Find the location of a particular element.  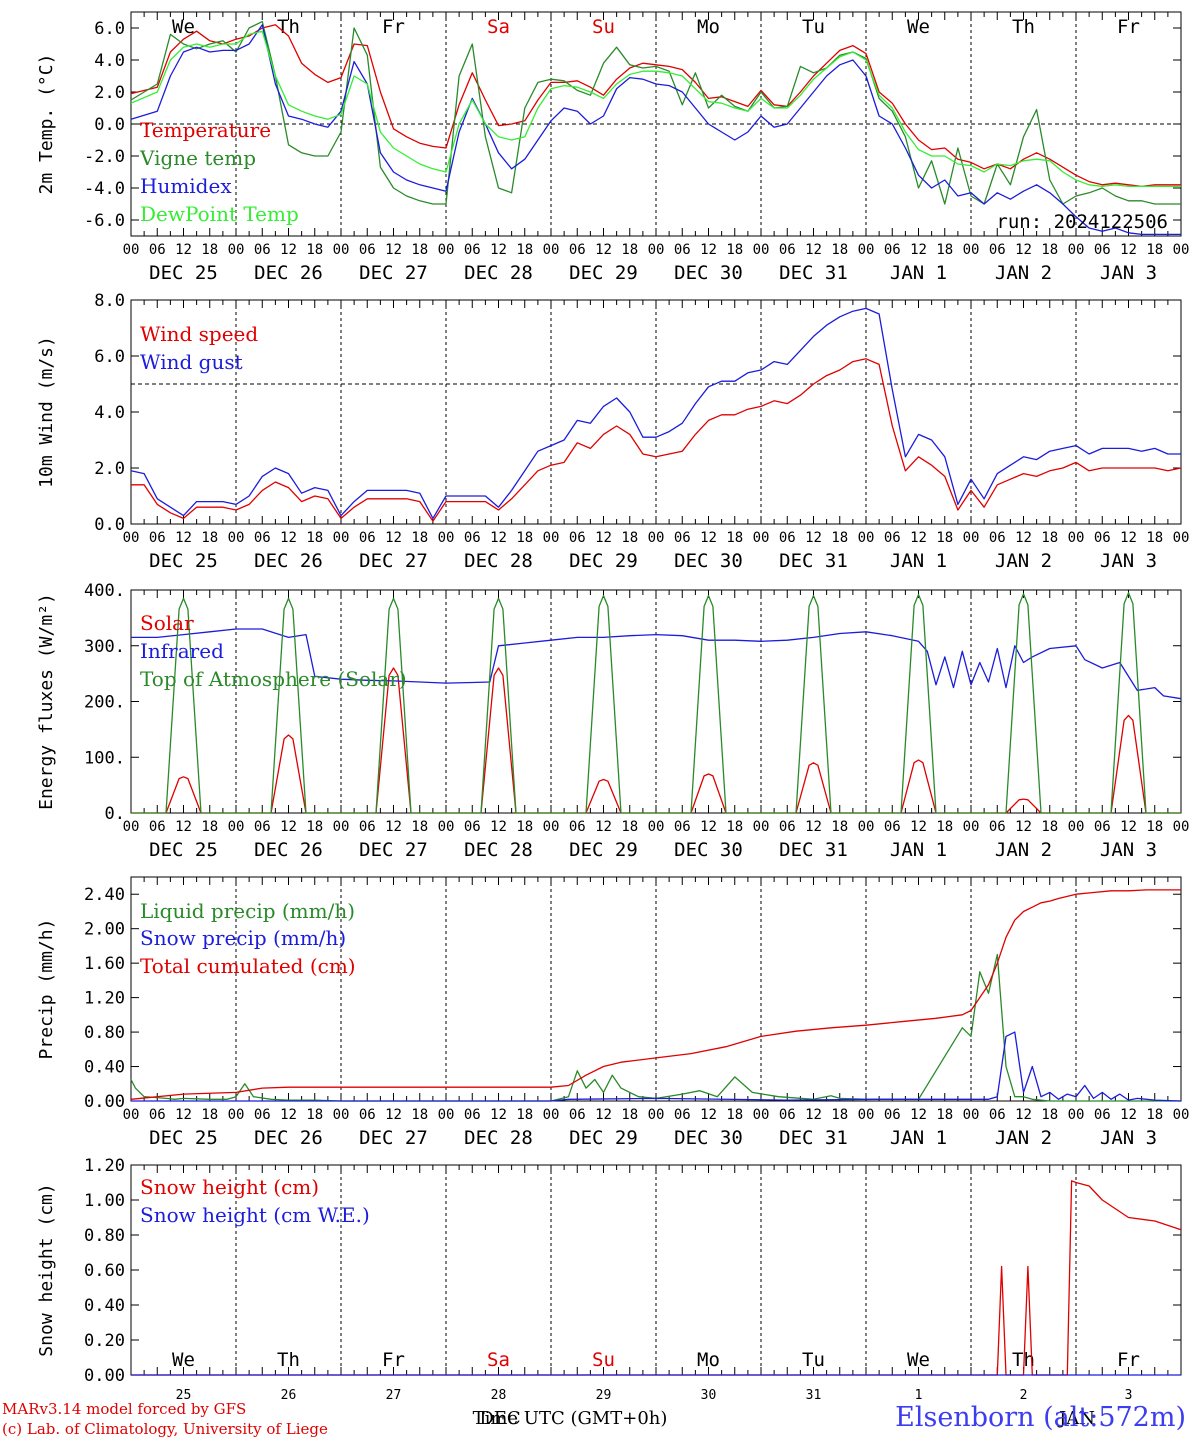

x-axis-month-jan: JAN is located at coordinates (1076, 1418).